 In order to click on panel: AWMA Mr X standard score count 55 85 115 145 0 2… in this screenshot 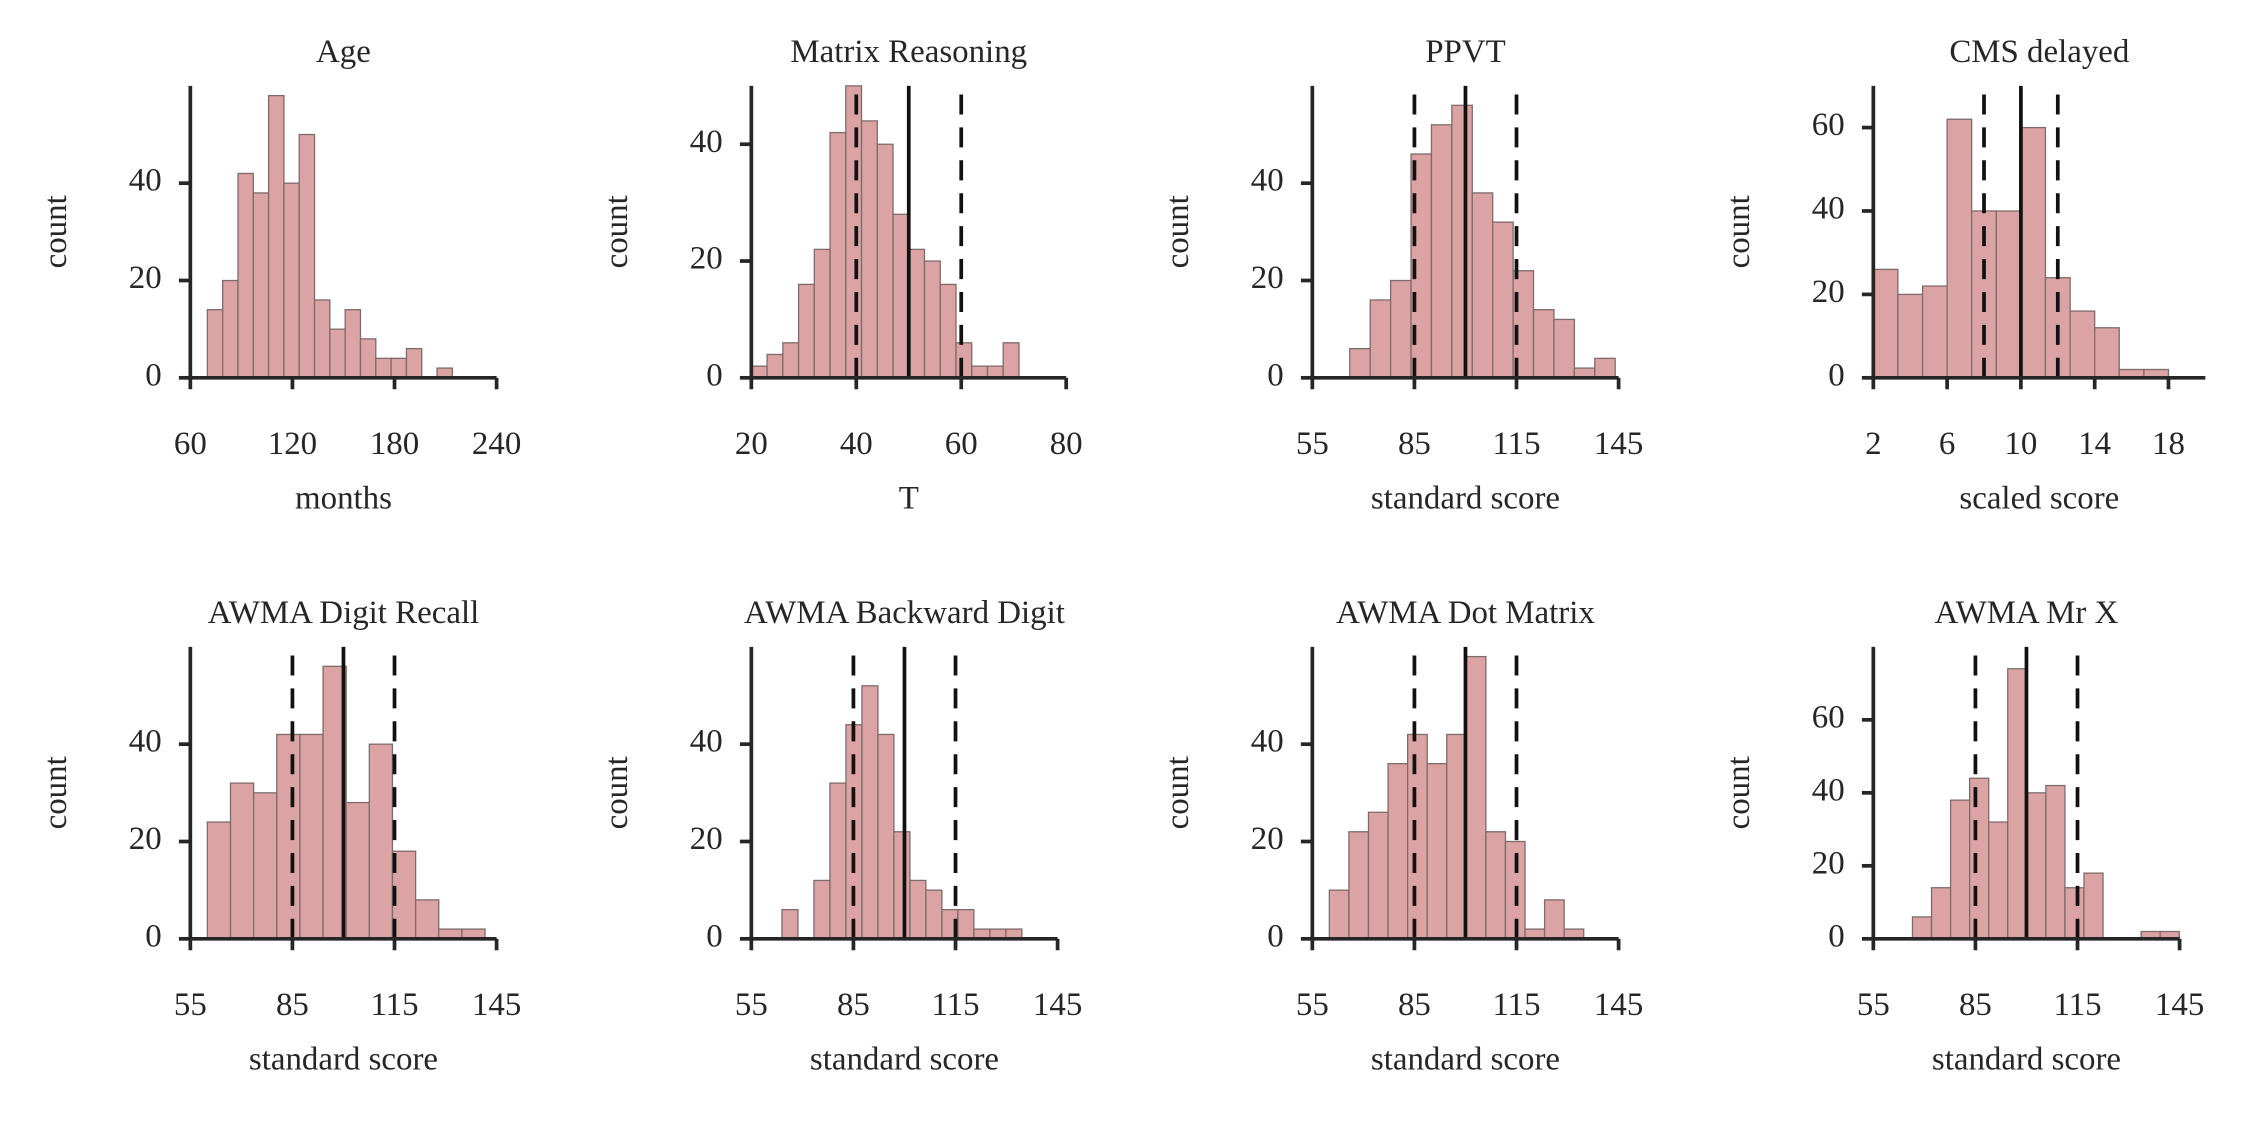, I will do `click(1962, 836)`.